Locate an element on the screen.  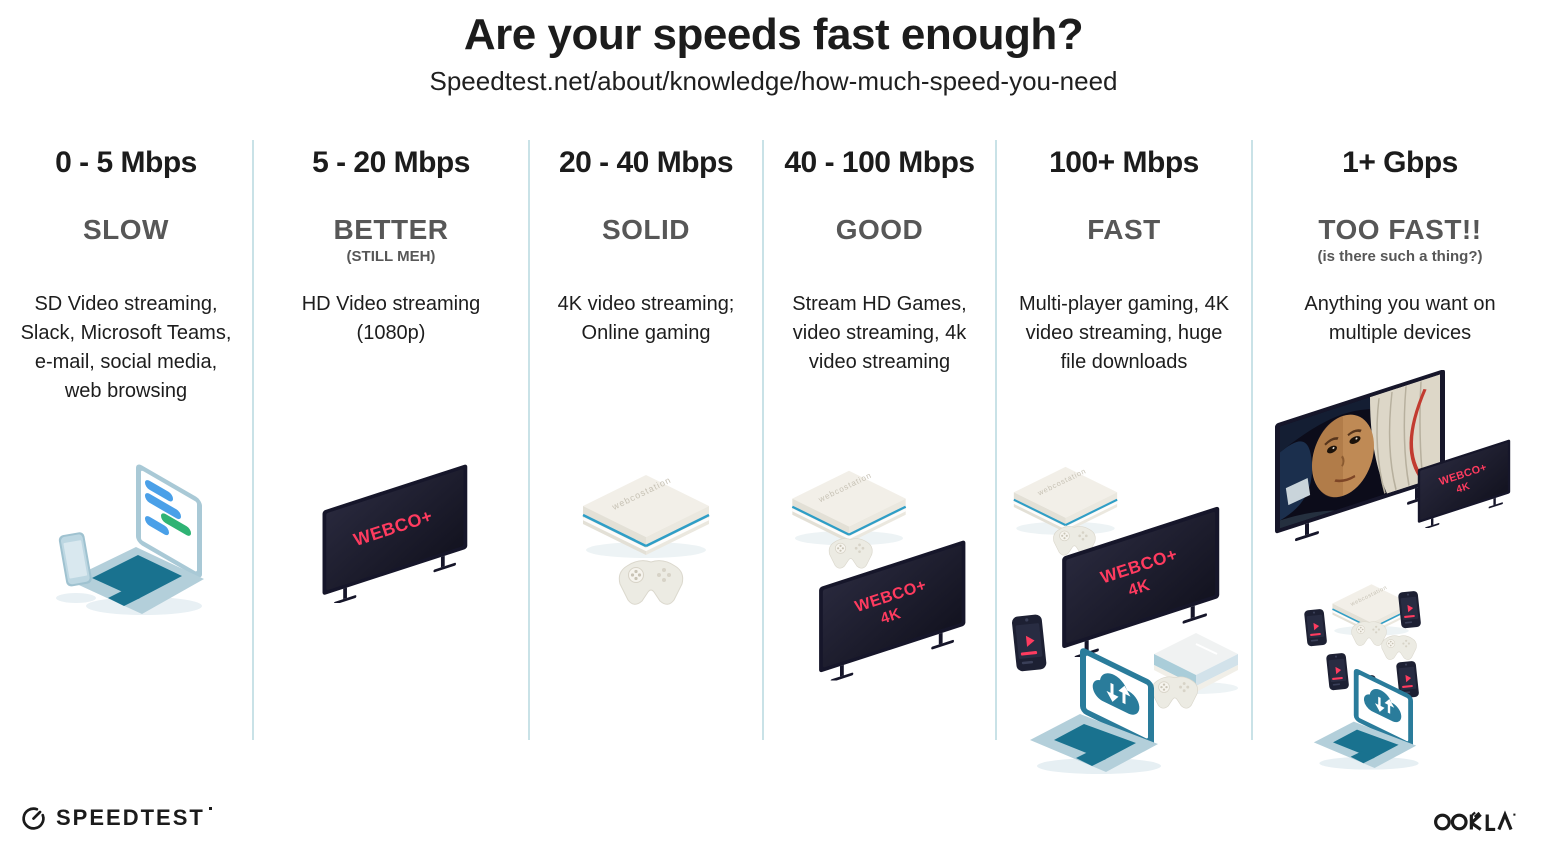
tier-label: TOO FAST!! is located at coordinates (1400, 229).